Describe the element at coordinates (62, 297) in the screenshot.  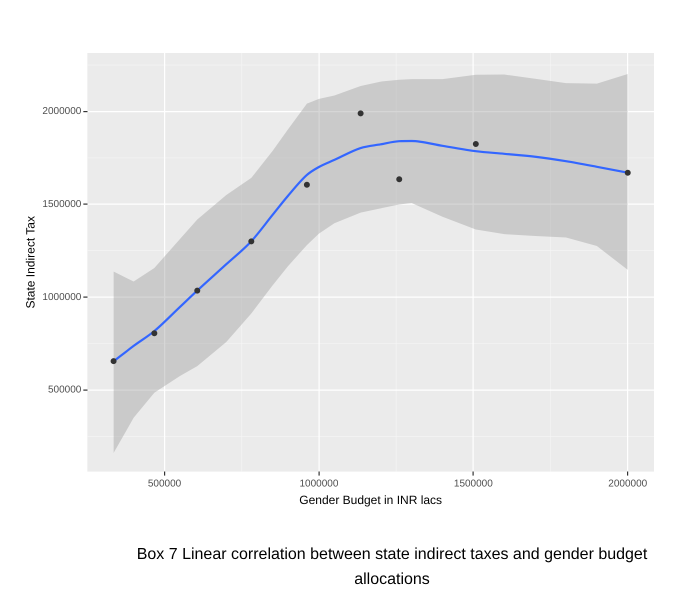
I see `y-tick-label: 1000000` at that location.